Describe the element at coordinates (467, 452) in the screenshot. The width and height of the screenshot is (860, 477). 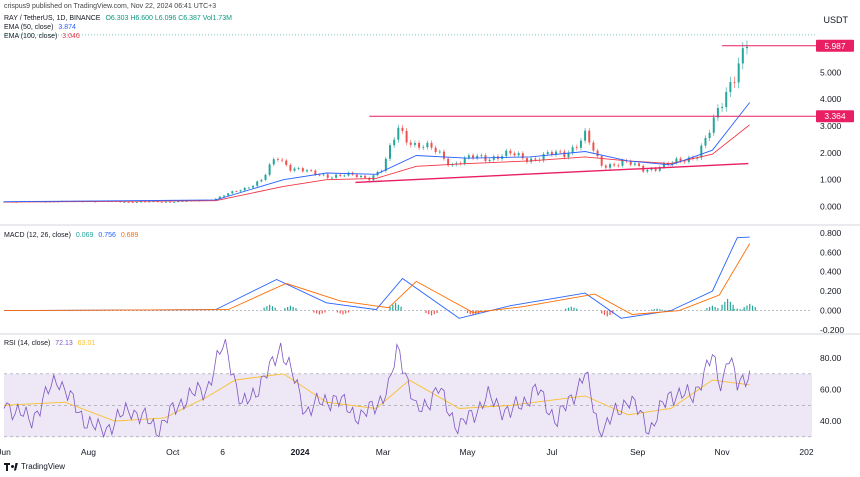
I see `x-axis-tick: May` at that location.